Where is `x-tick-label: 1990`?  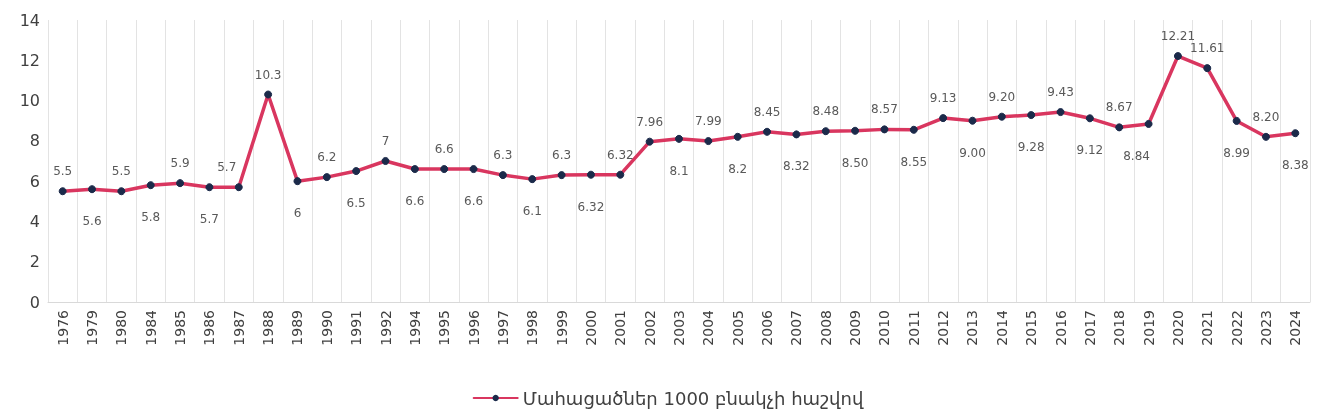 x-tick-label: 1990 is located at coordinates (326, 328).